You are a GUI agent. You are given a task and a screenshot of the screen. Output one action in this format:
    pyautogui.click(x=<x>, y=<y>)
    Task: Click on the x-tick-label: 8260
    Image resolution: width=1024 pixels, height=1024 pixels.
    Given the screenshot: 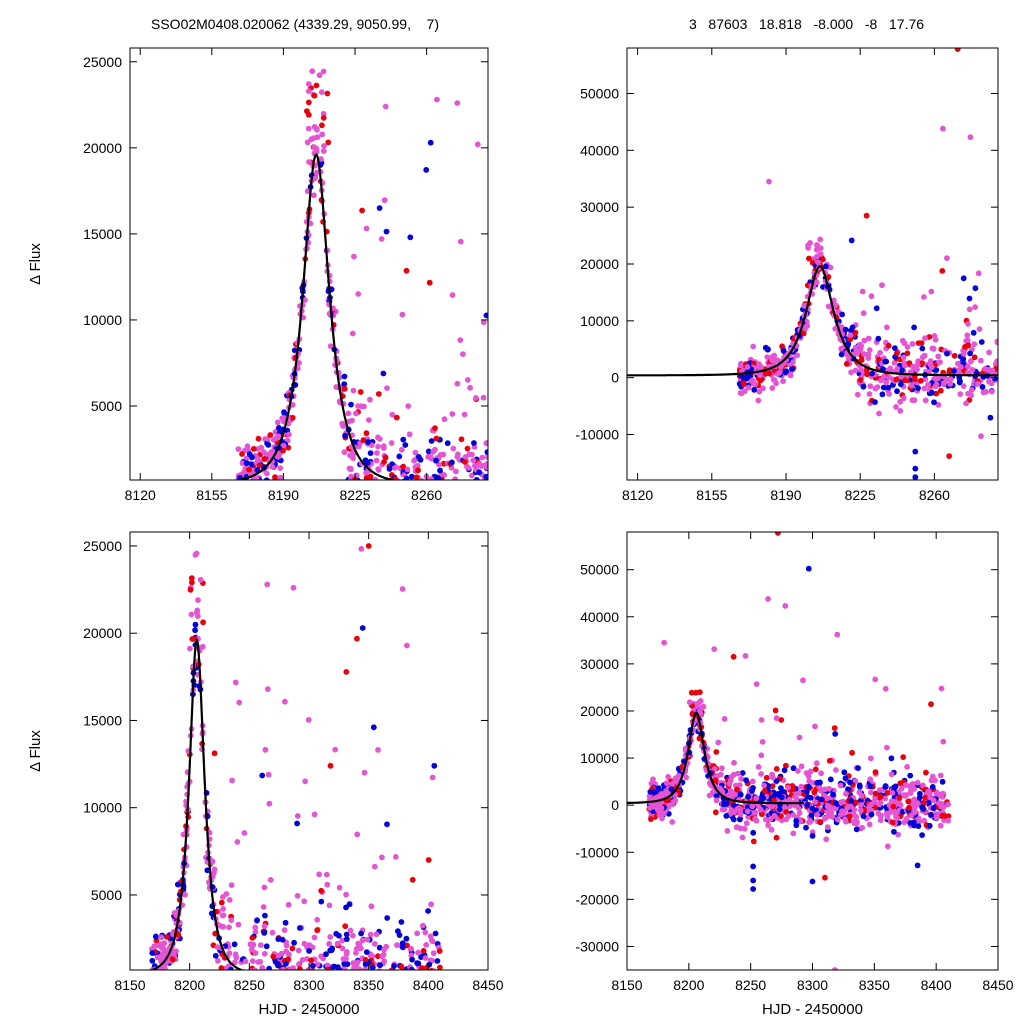 What is the action you would take?
    pyautogui.click(x=934, y=495)
    